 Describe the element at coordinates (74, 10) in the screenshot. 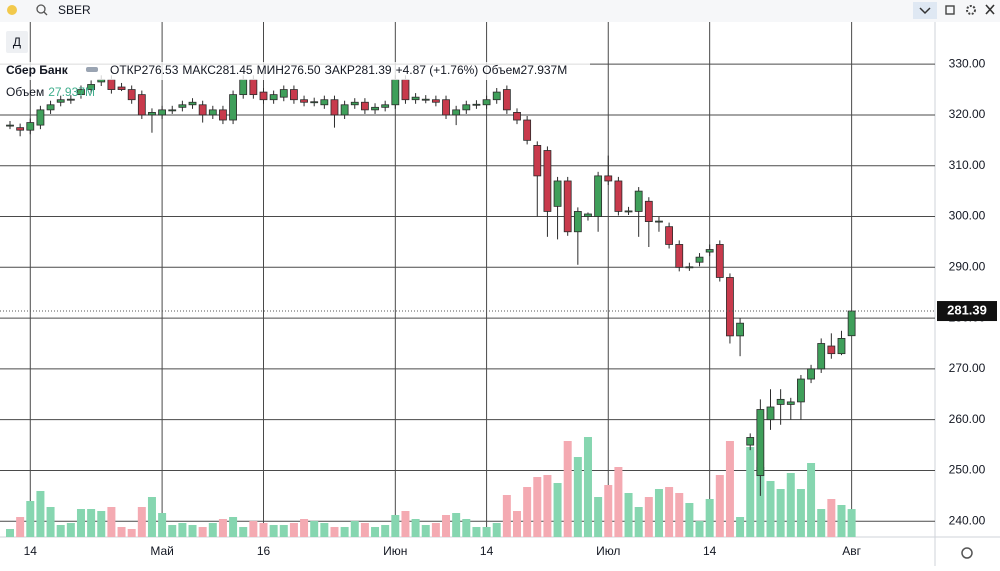

I see `symbol-input: SBER` at that location.